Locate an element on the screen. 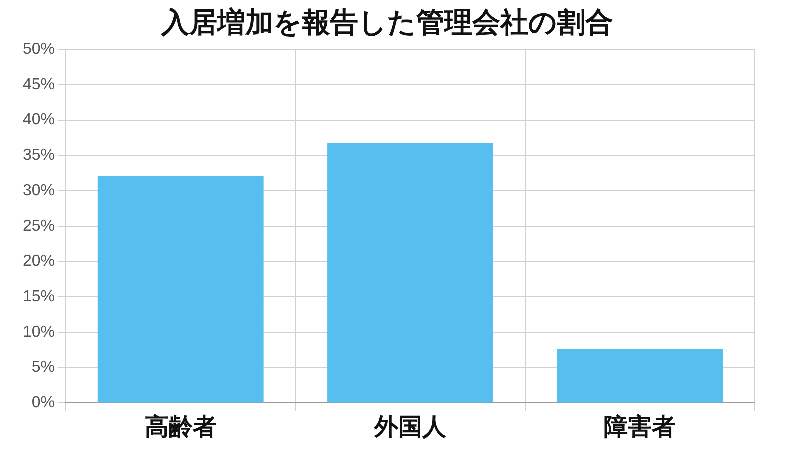 The image size is (800, 450). y-tick-label: 0% is located at coordinates (44, 403).